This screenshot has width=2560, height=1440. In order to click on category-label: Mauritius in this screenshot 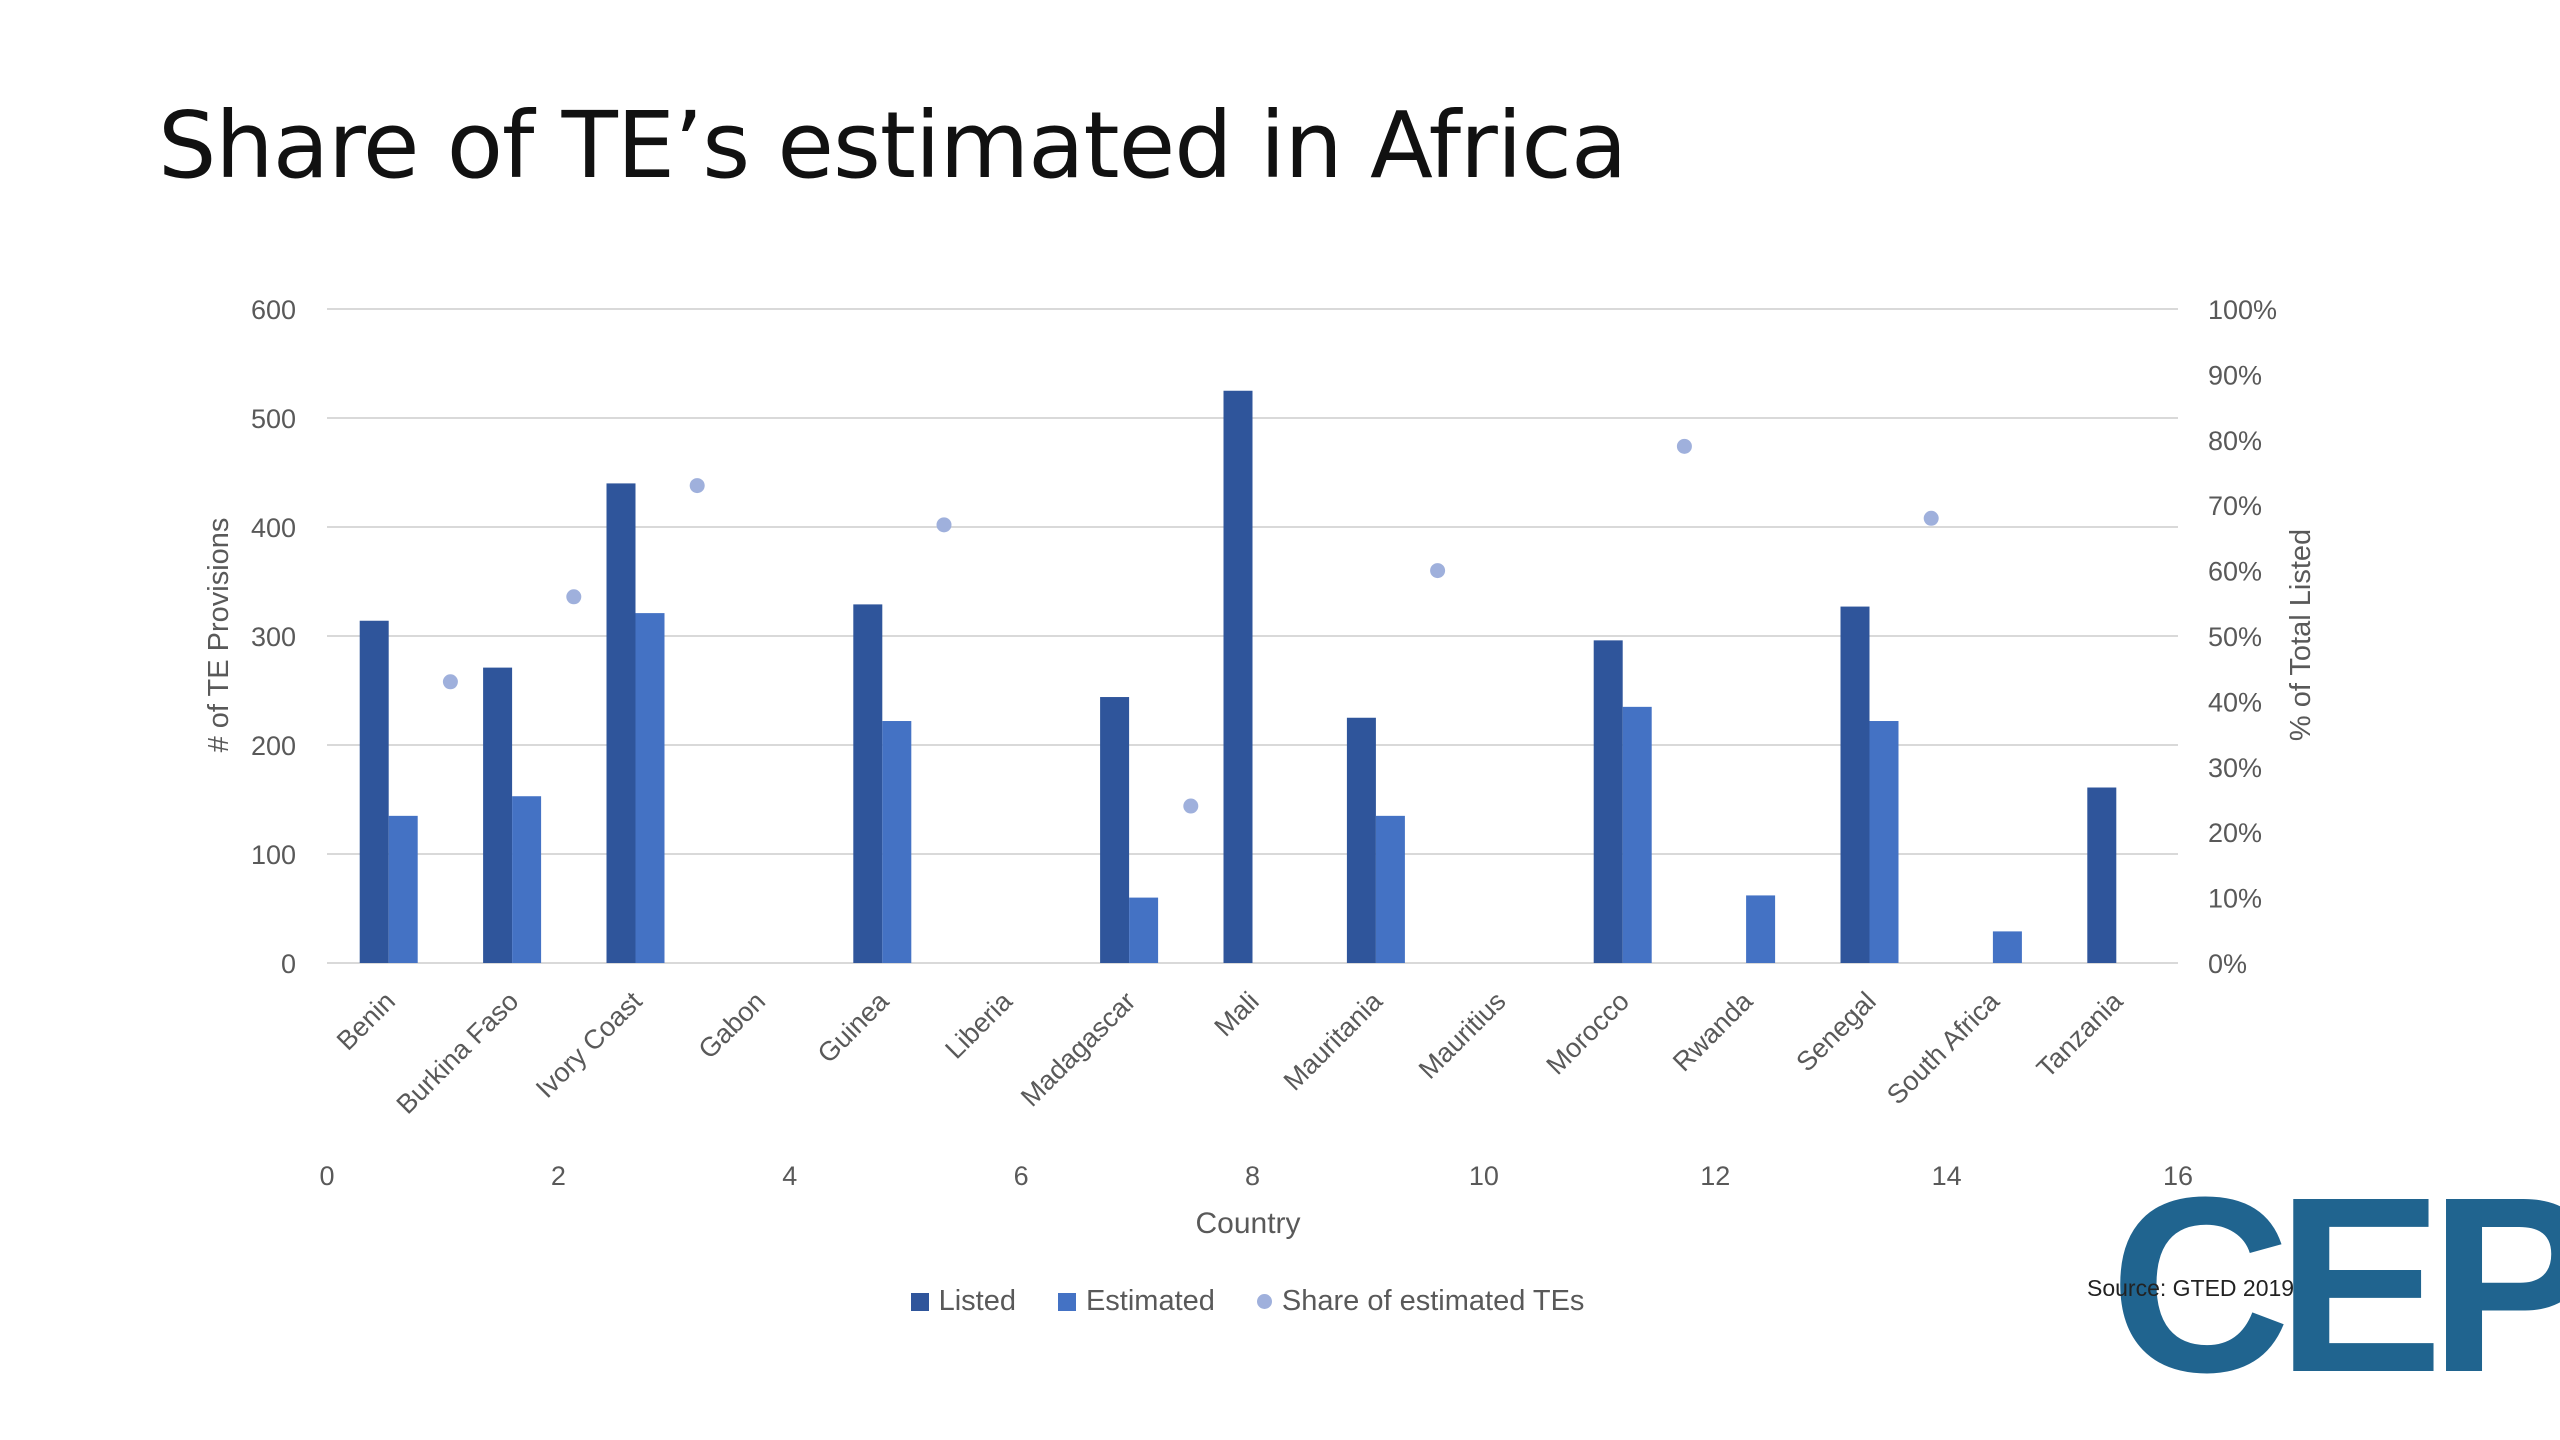, I will do `click(1462, 1035)`.